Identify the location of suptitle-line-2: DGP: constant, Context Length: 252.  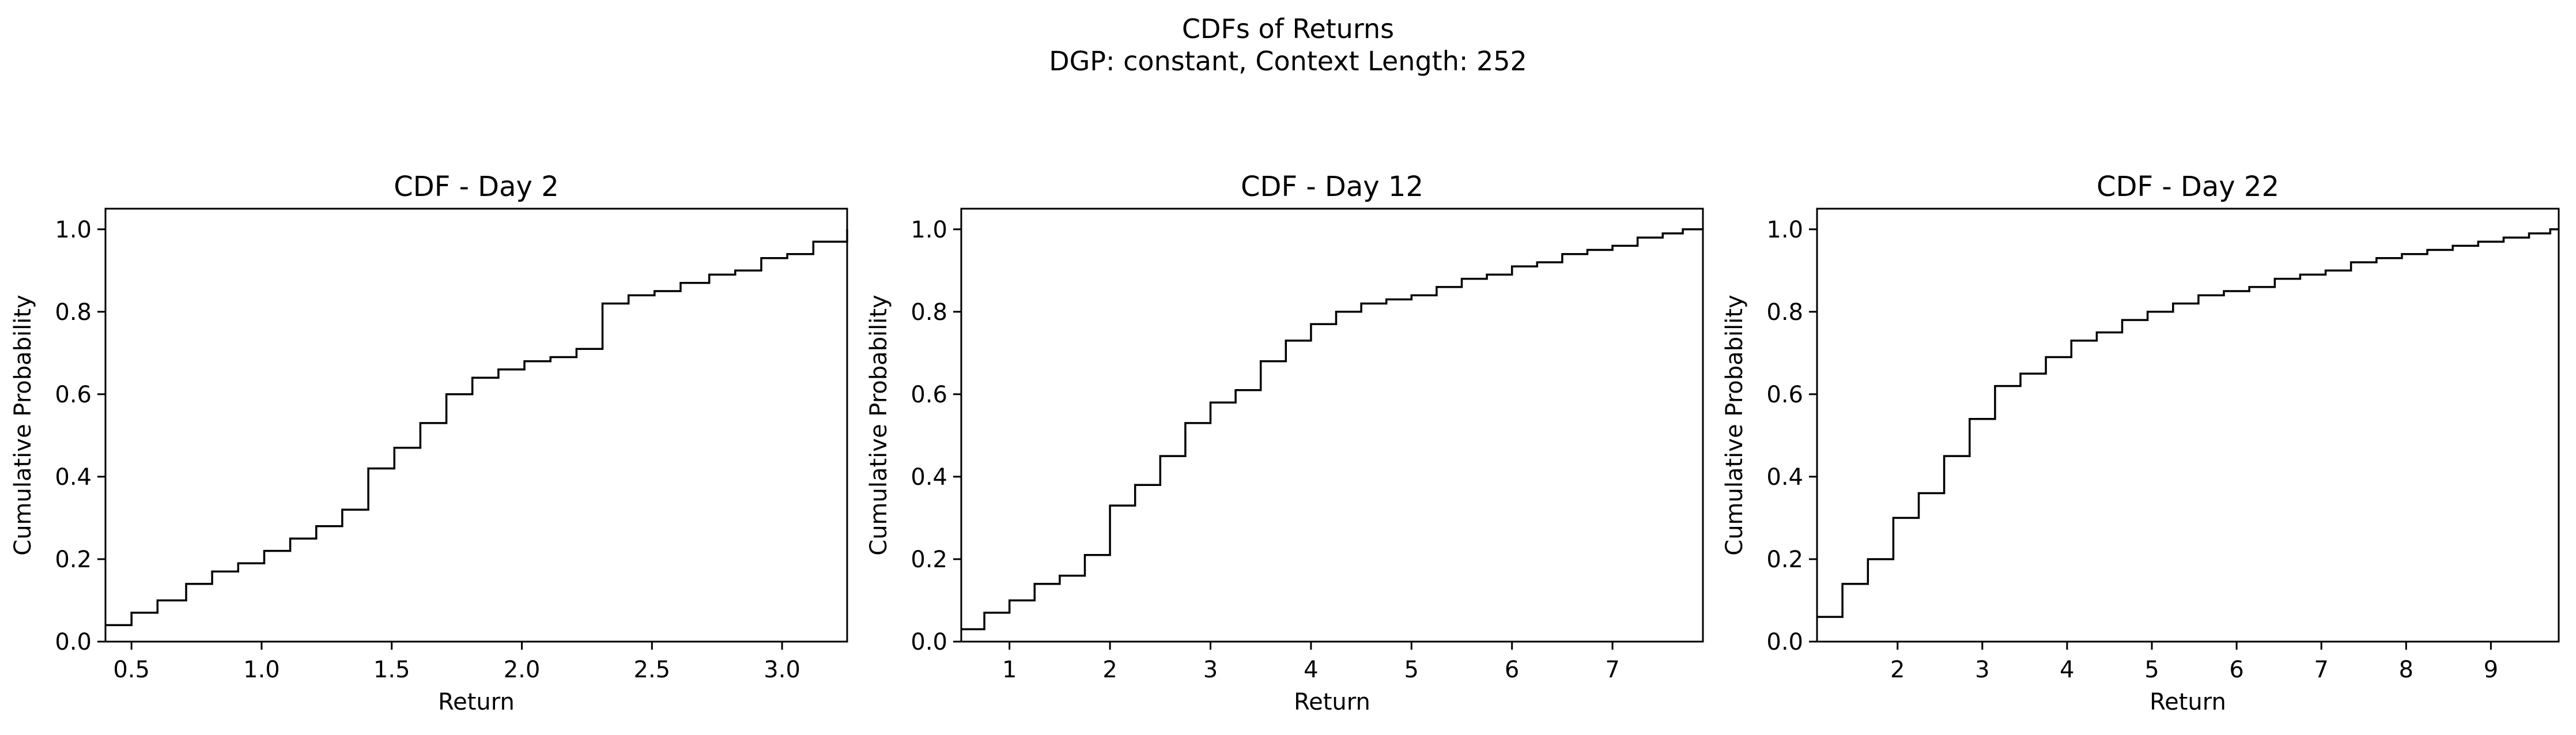
(1288, 61).